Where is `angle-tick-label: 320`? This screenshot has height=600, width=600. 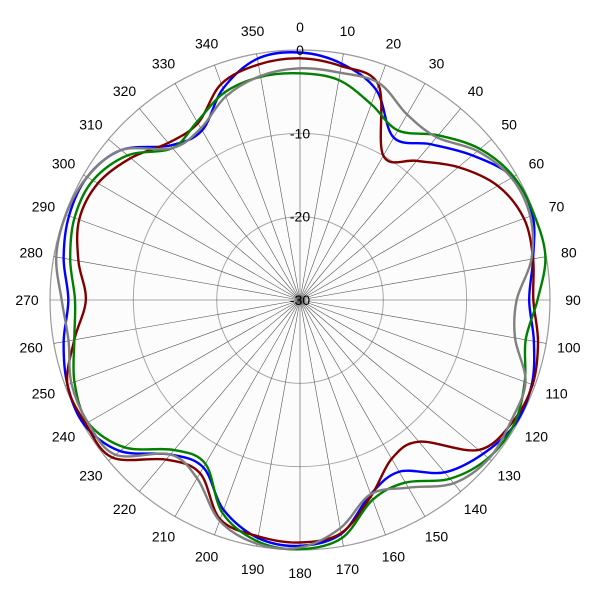 angle-tick-label: 320 is located at coordinates (125, 91).